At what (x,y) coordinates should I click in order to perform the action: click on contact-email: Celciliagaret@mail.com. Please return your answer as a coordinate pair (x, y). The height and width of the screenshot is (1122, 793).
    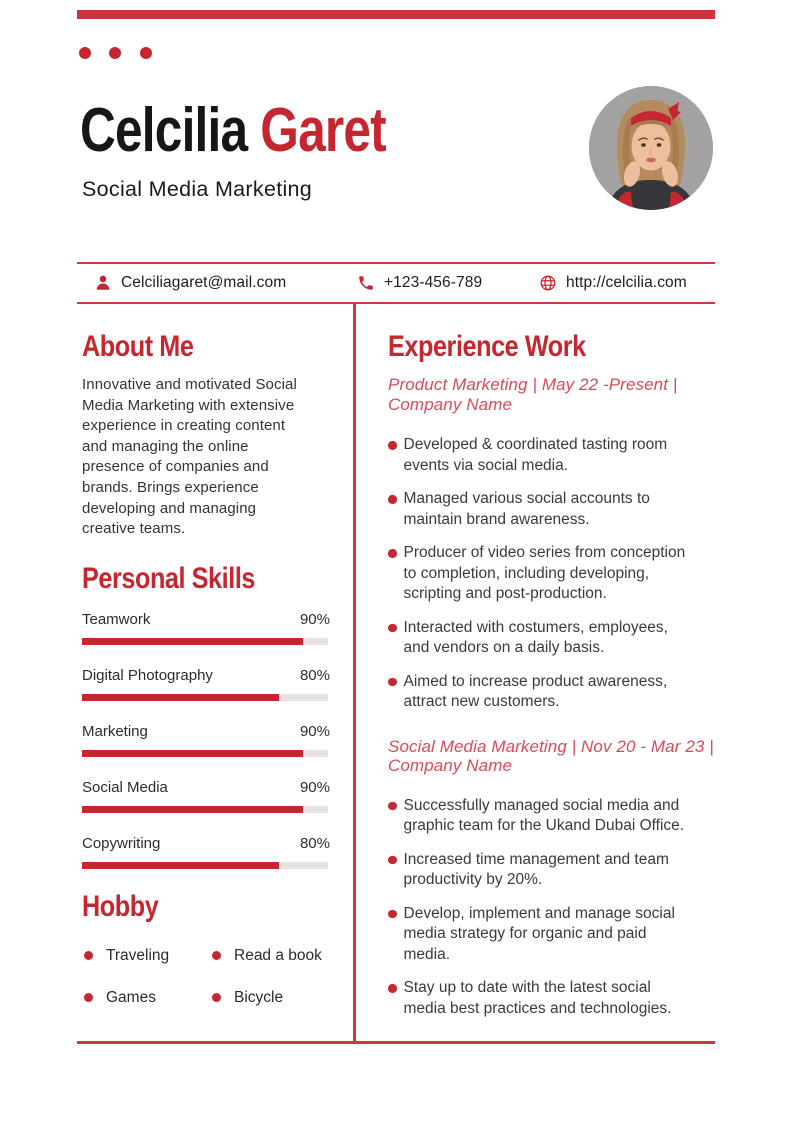
    Looking at the image, I should click on (190, 283).